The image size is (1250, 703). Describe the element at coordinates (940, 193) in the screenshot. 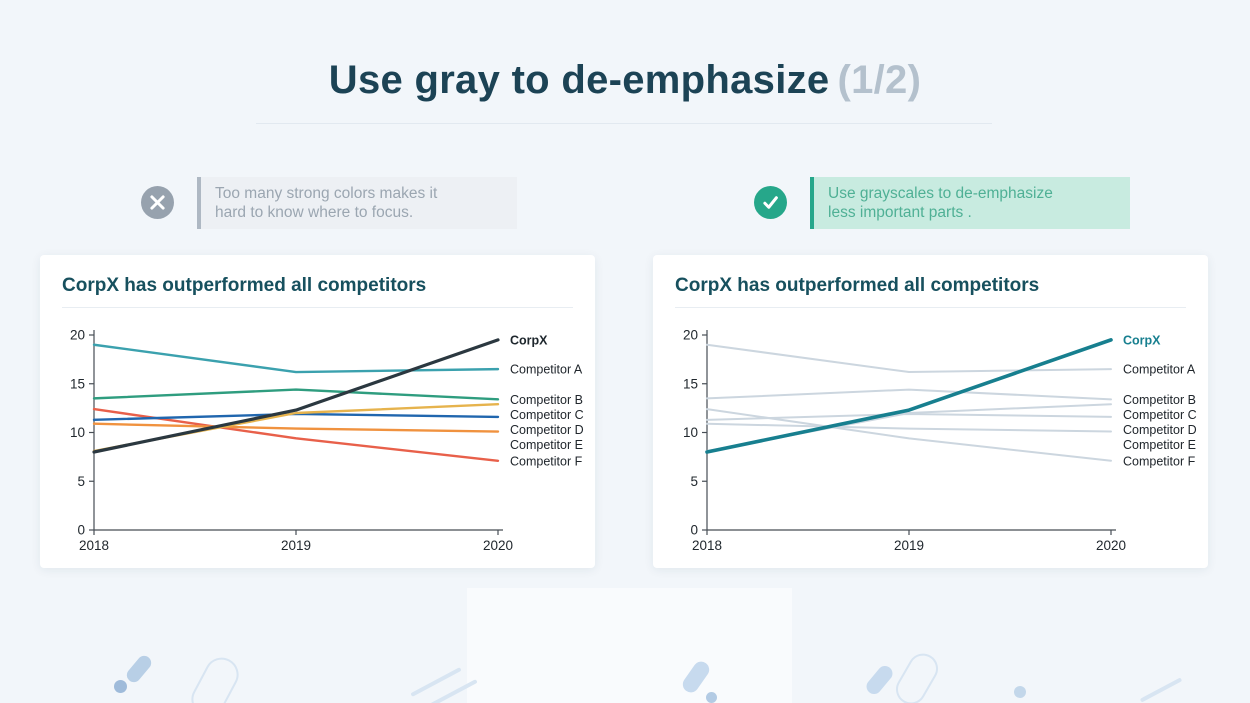

I see `callout-good-line1: Use grayscales to de-emphasize` at that location.